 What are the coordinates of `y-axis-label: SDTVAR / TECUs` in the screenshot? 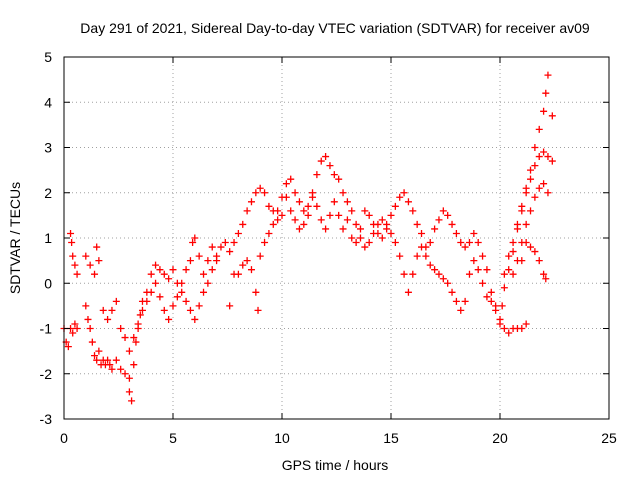 It's located at (15, 238).